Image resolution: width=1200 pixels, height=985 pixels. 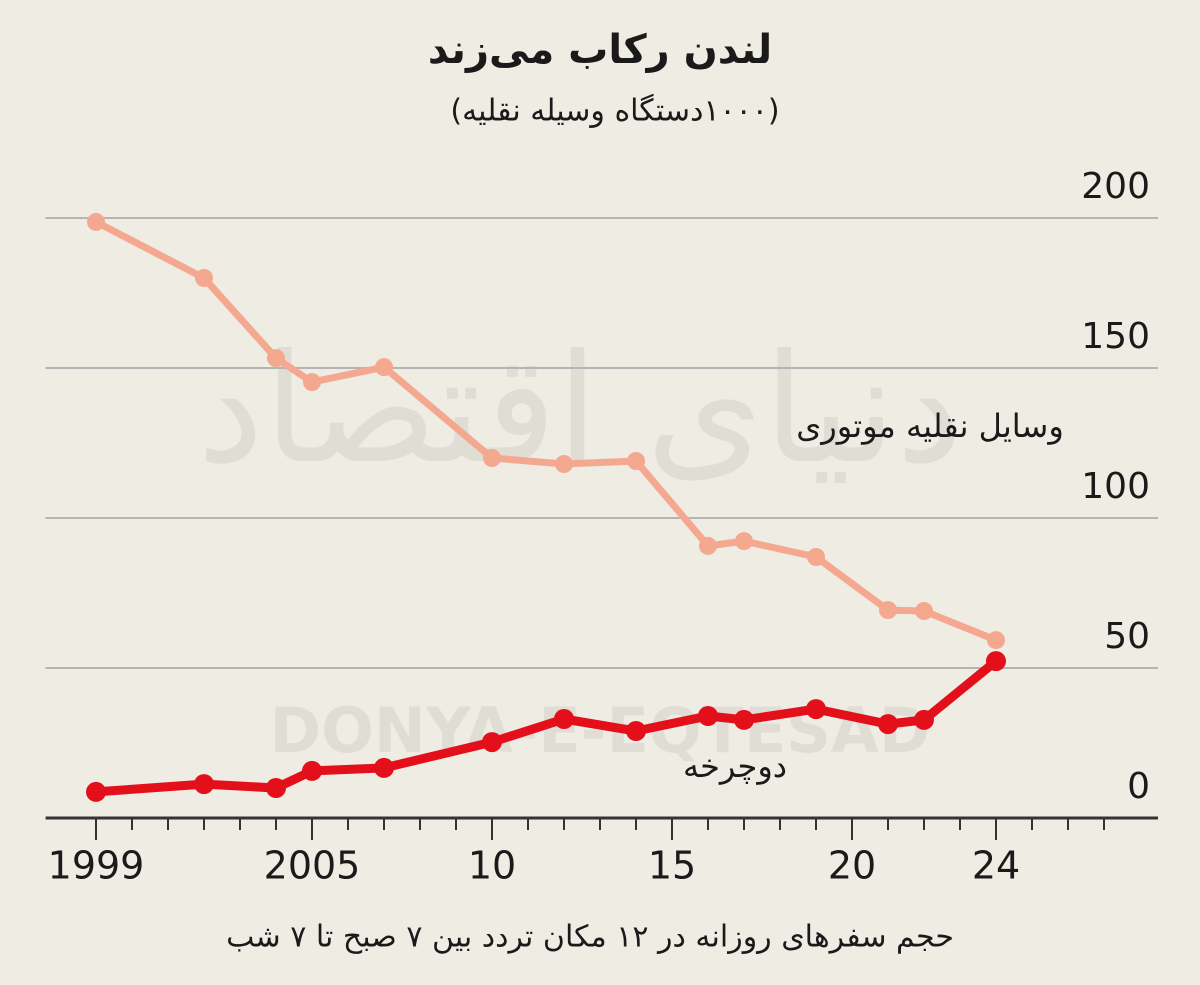 What do you see at coordinates (614, 111) in the screenshot?
I see `chart-subtitle: (۱۰۰۰دستگاه وسیله نقلیه)` at bounding box center [614, 111].